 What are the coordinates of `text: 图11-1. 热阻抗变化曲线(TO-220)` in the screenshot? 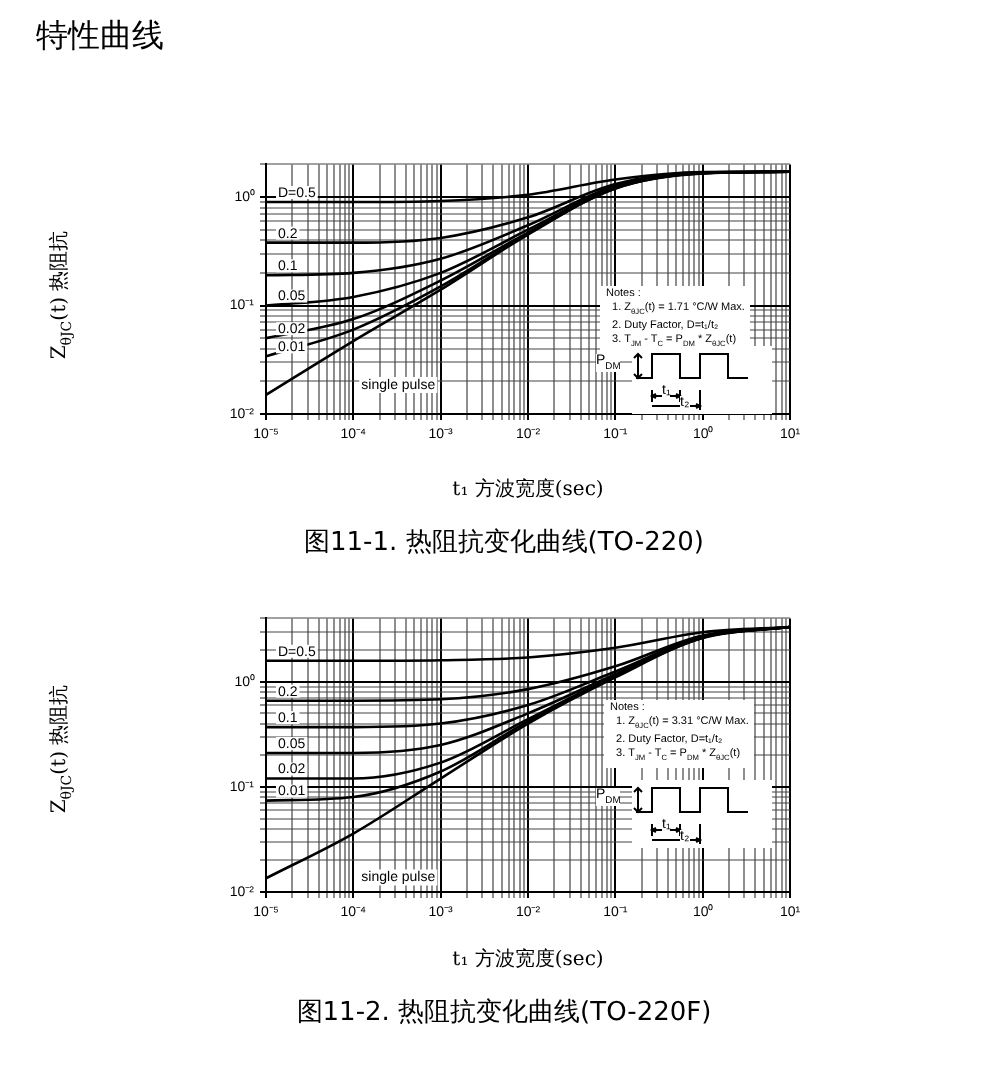 It's located at (504, 543).